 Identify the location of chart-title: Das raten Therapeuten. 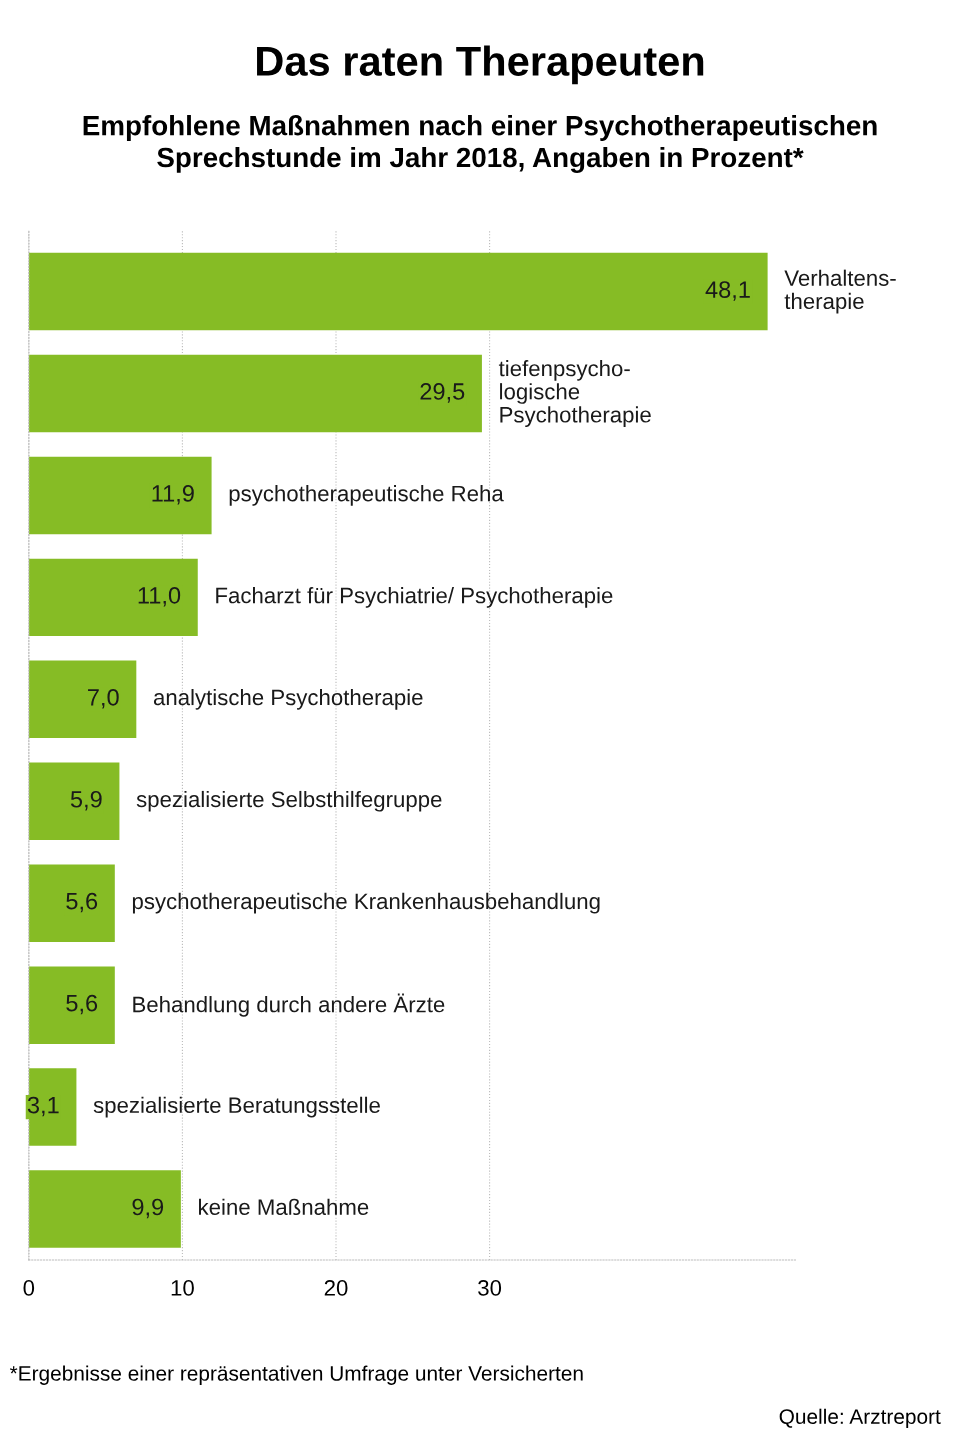
(480, 65).